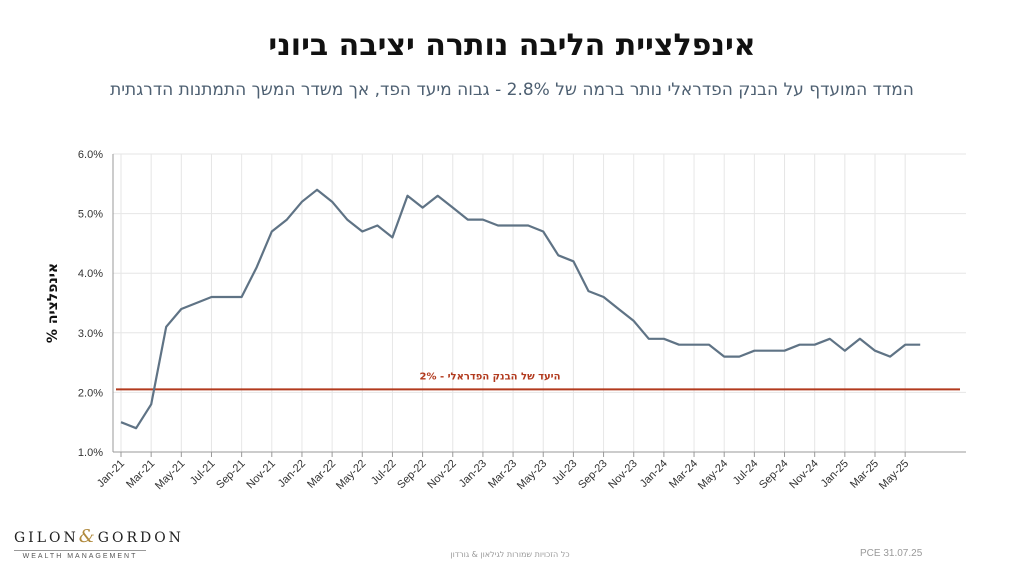  I want to click on x-tick-label: May-22, so click(351, 475).